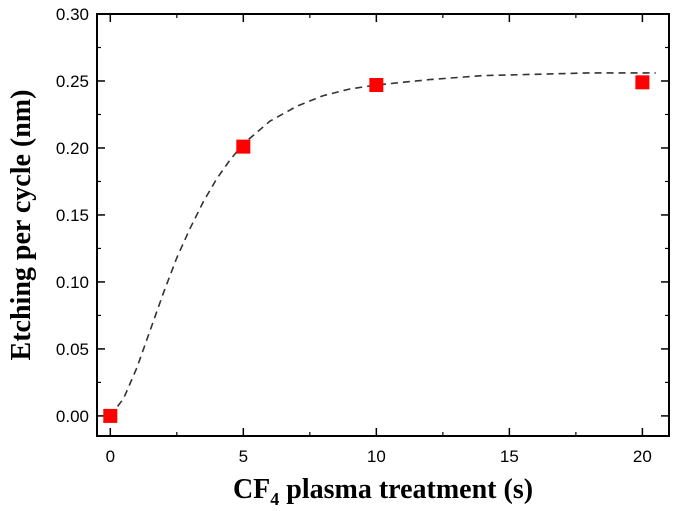 This screenshot has height=511, width=675. What do you see at coordinates (243, 456) in the screenshot?
I see `x-tick-label: 5` at bounding box center [243, 456].